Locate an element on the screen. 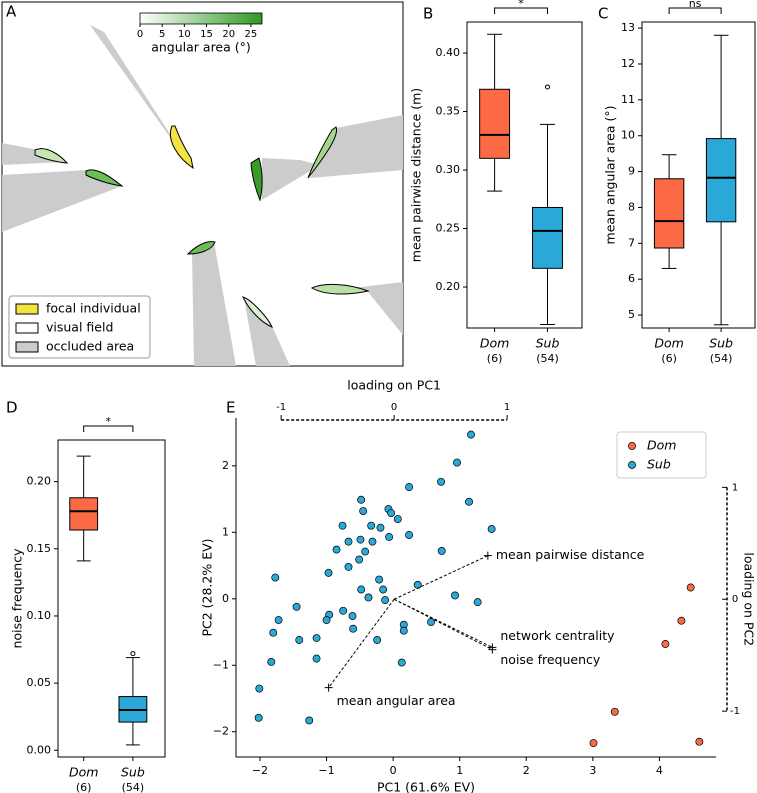  y-tick-label: 0.30 is located at coordinates (448, 169).